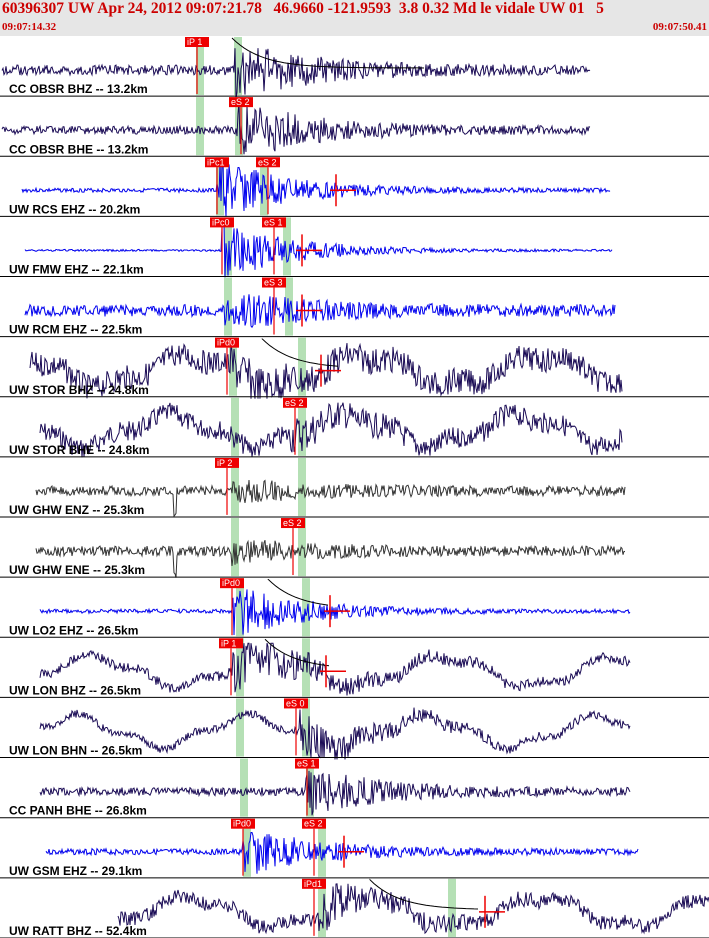 The width and height of the screenshot is (709, 938). Describe the element at coordinates (75, 751) in the screenshot. I see `trace-label: UW LON BHN -- 26.5km` at that location.